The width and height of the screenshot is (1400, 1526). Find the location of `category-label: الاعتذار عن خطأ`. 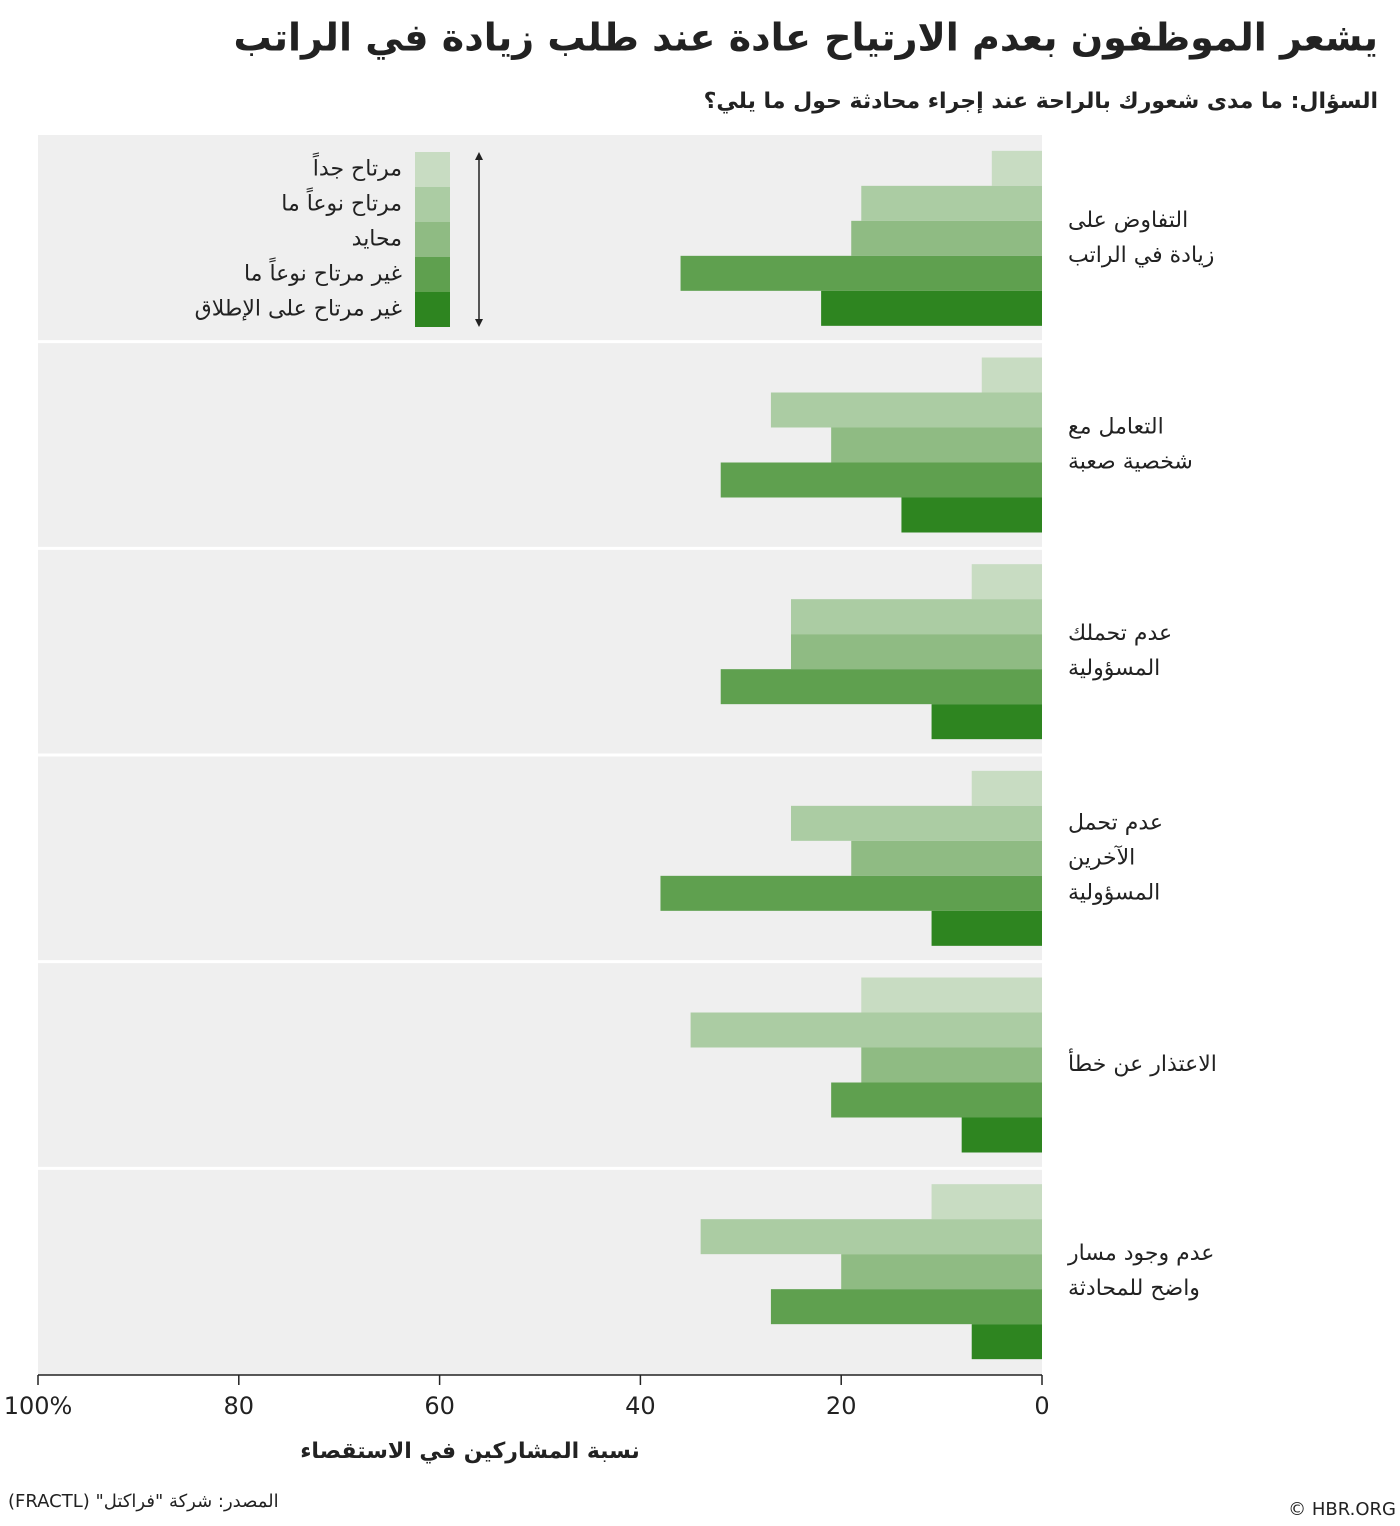

category-label: الاعتذار عن خطأ is located at coordinates (1142, 1062).